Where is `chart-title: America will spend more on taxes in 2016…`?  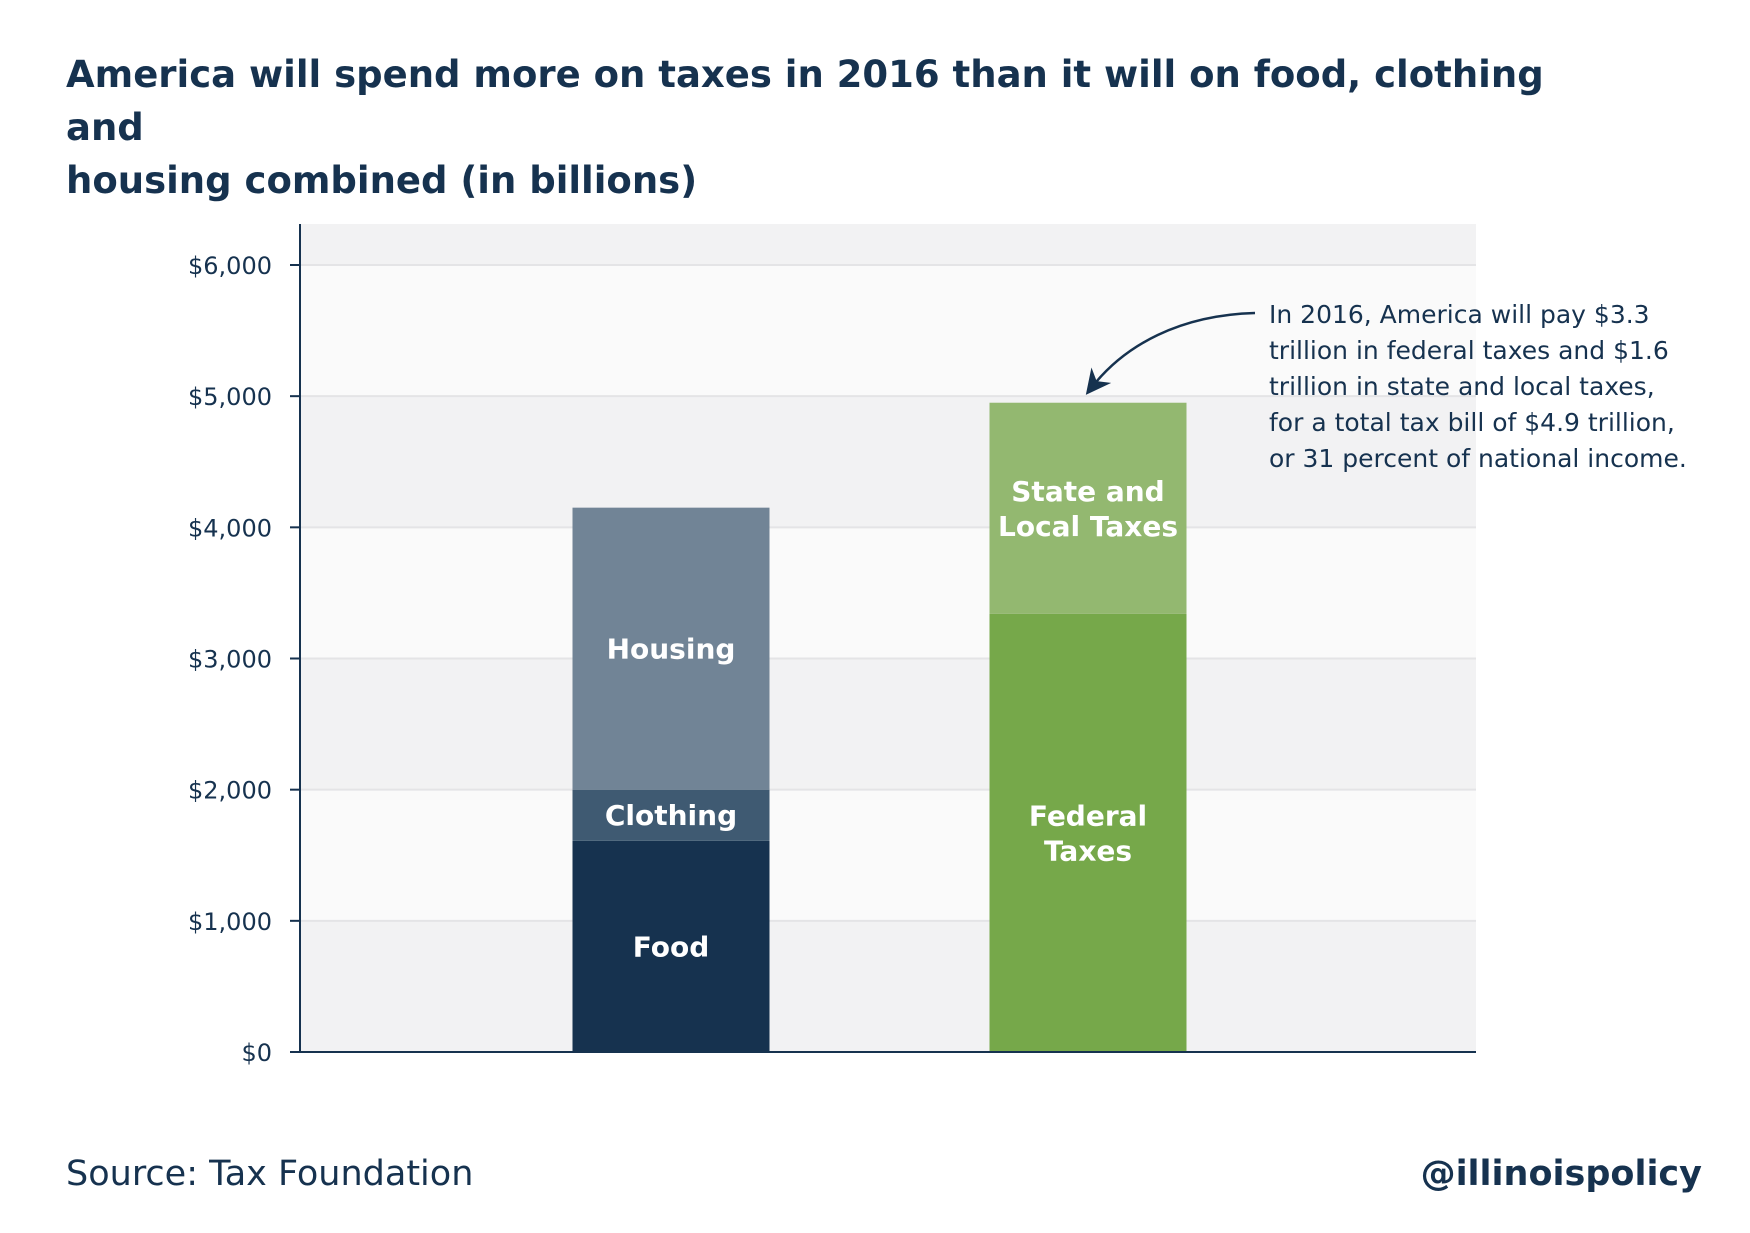 chart-title: America will spend more on taxes in 2016… is located at coordinates (846, 127).